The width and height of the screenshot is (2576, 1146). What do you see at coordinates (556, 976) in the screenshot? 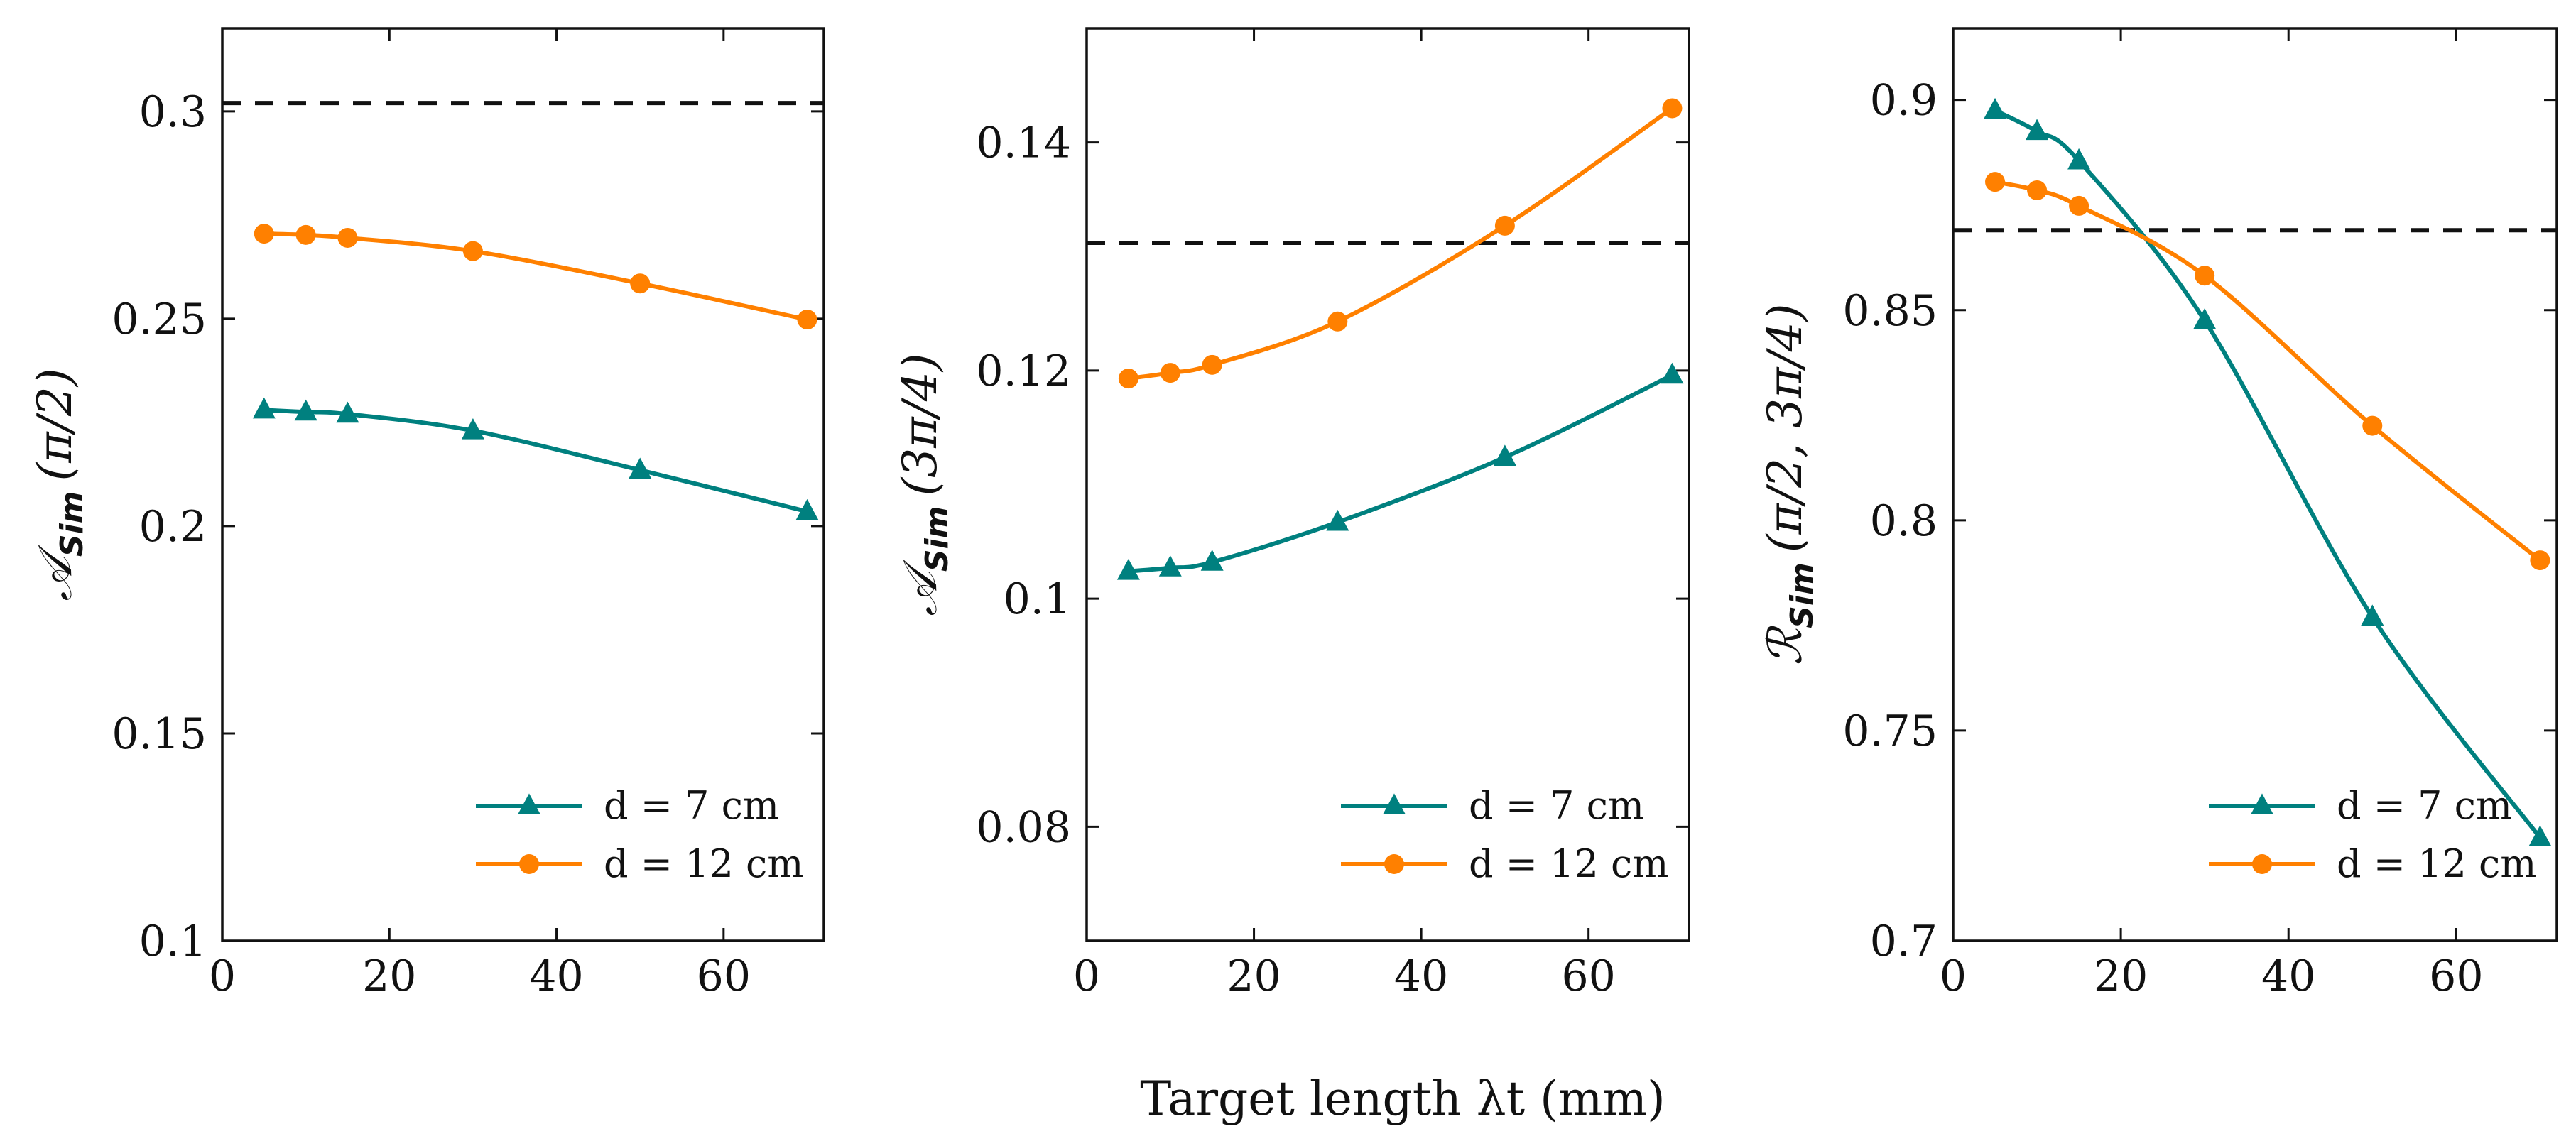
I see `x-tick-label-1-2: 40` at bounding box center [556, 976].